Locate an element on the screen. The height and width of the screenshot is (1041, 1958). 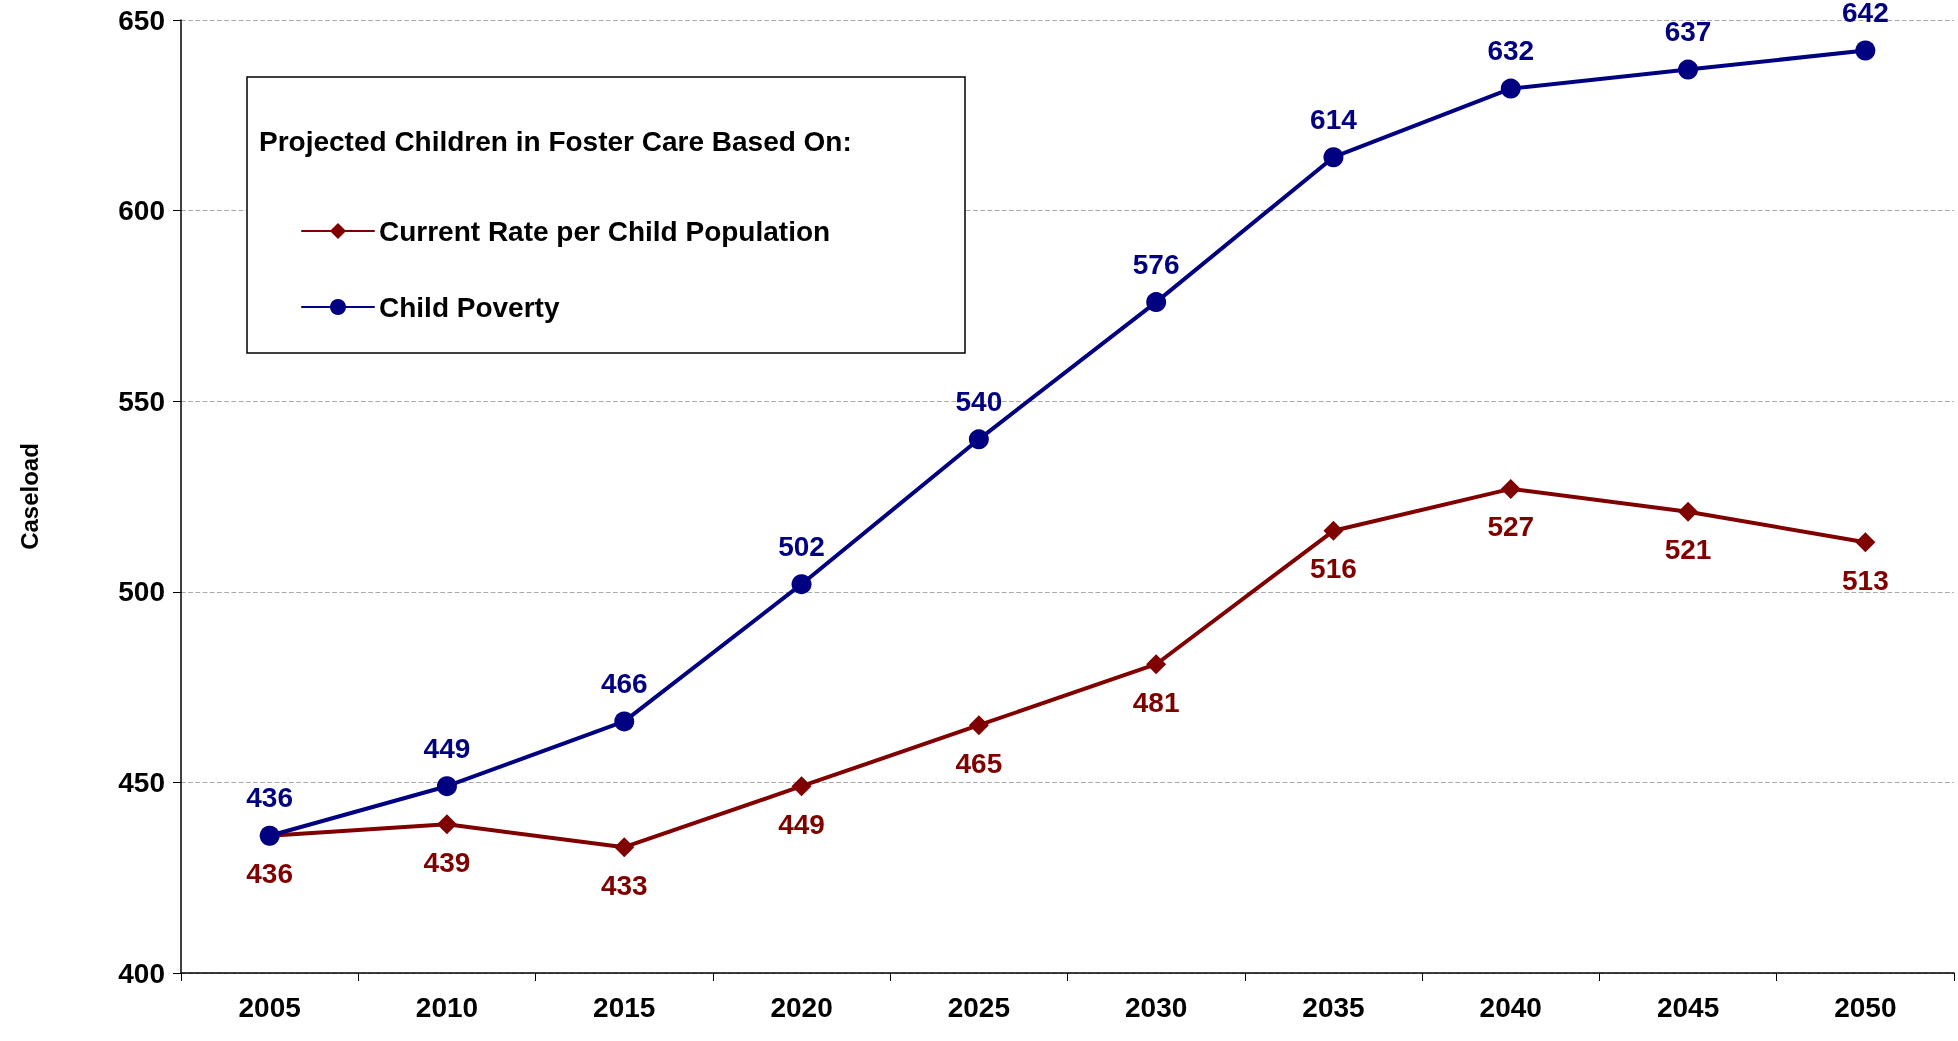
y-tick-label: 400 is located at coordinates (141, 973).